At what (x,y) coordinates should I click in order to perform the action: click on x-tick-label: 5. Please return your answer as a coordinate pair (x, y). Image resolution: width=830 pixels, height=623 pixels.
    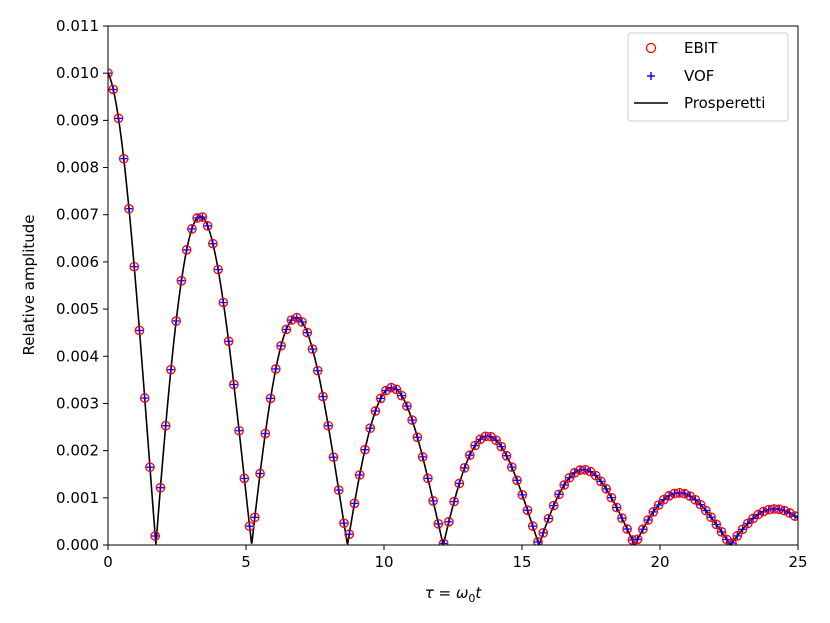
    Looking at the image, I should click on (246, 562).